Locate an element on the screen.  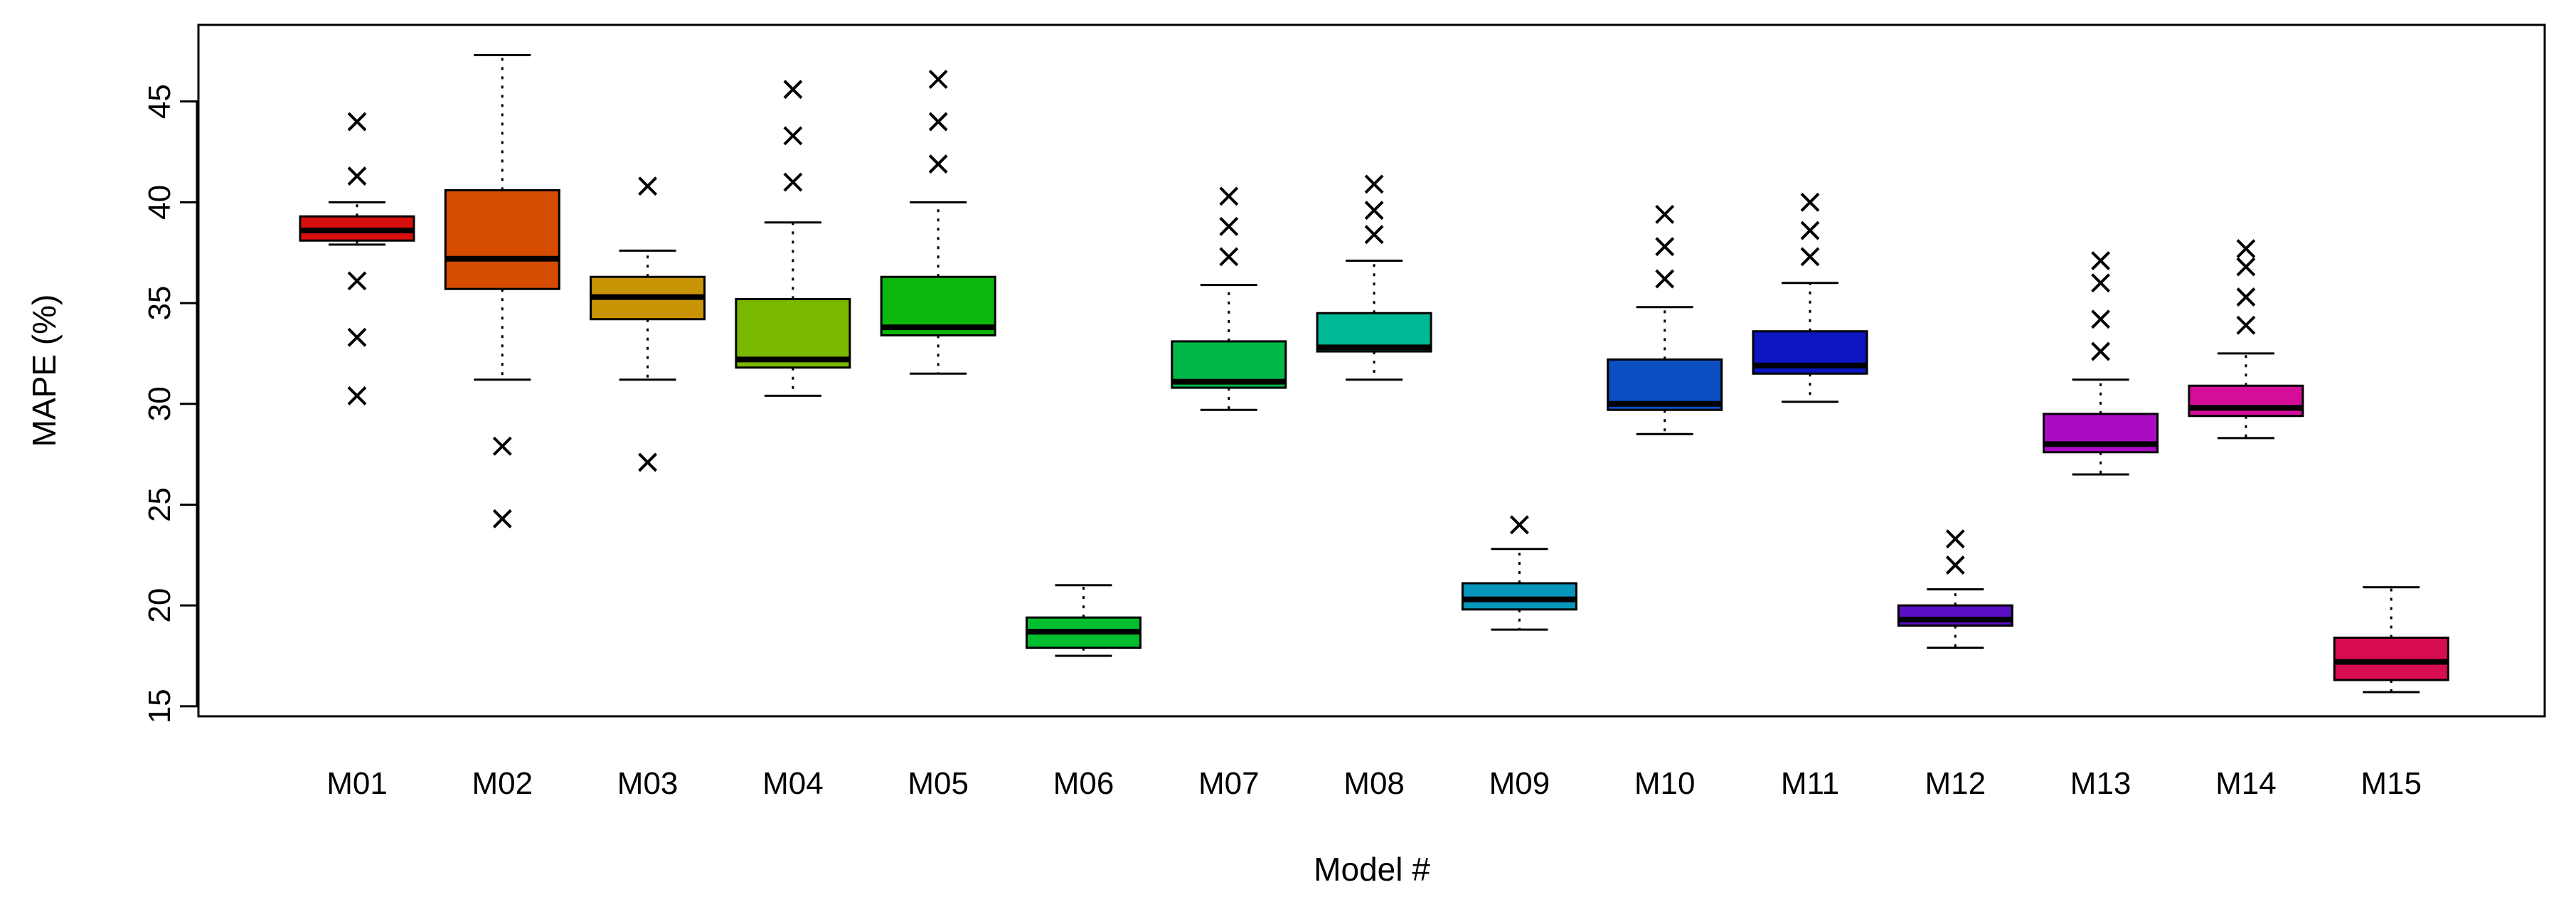
x-tick-label: M02 is located at coordinates (502, 783).